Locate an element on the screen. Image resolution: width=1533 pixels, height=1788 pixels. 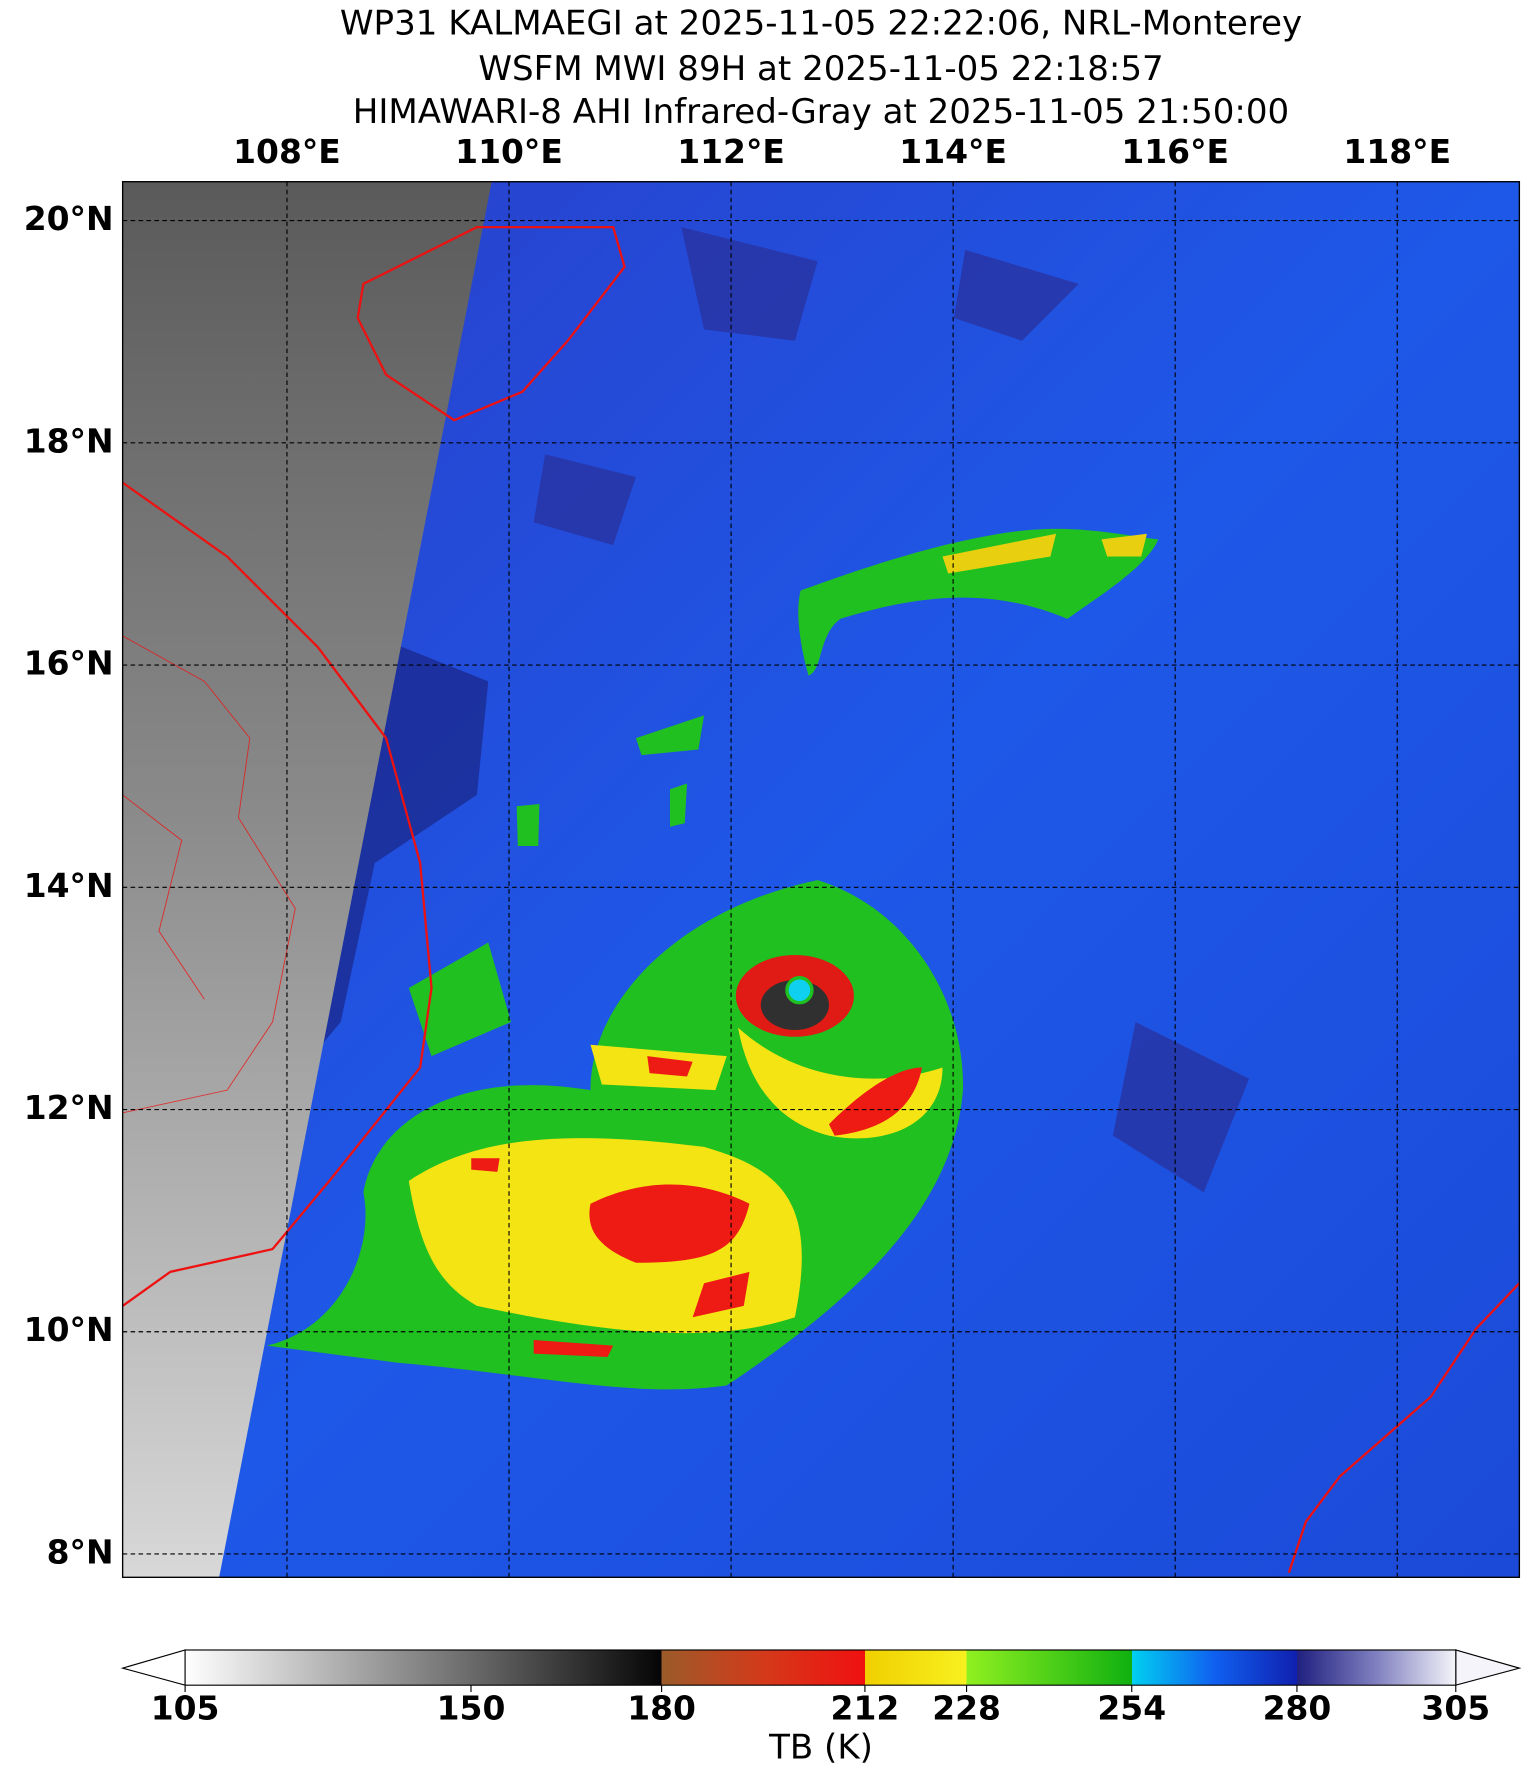
y-tick-label: 12°N is located at coordinates (69, 1107).